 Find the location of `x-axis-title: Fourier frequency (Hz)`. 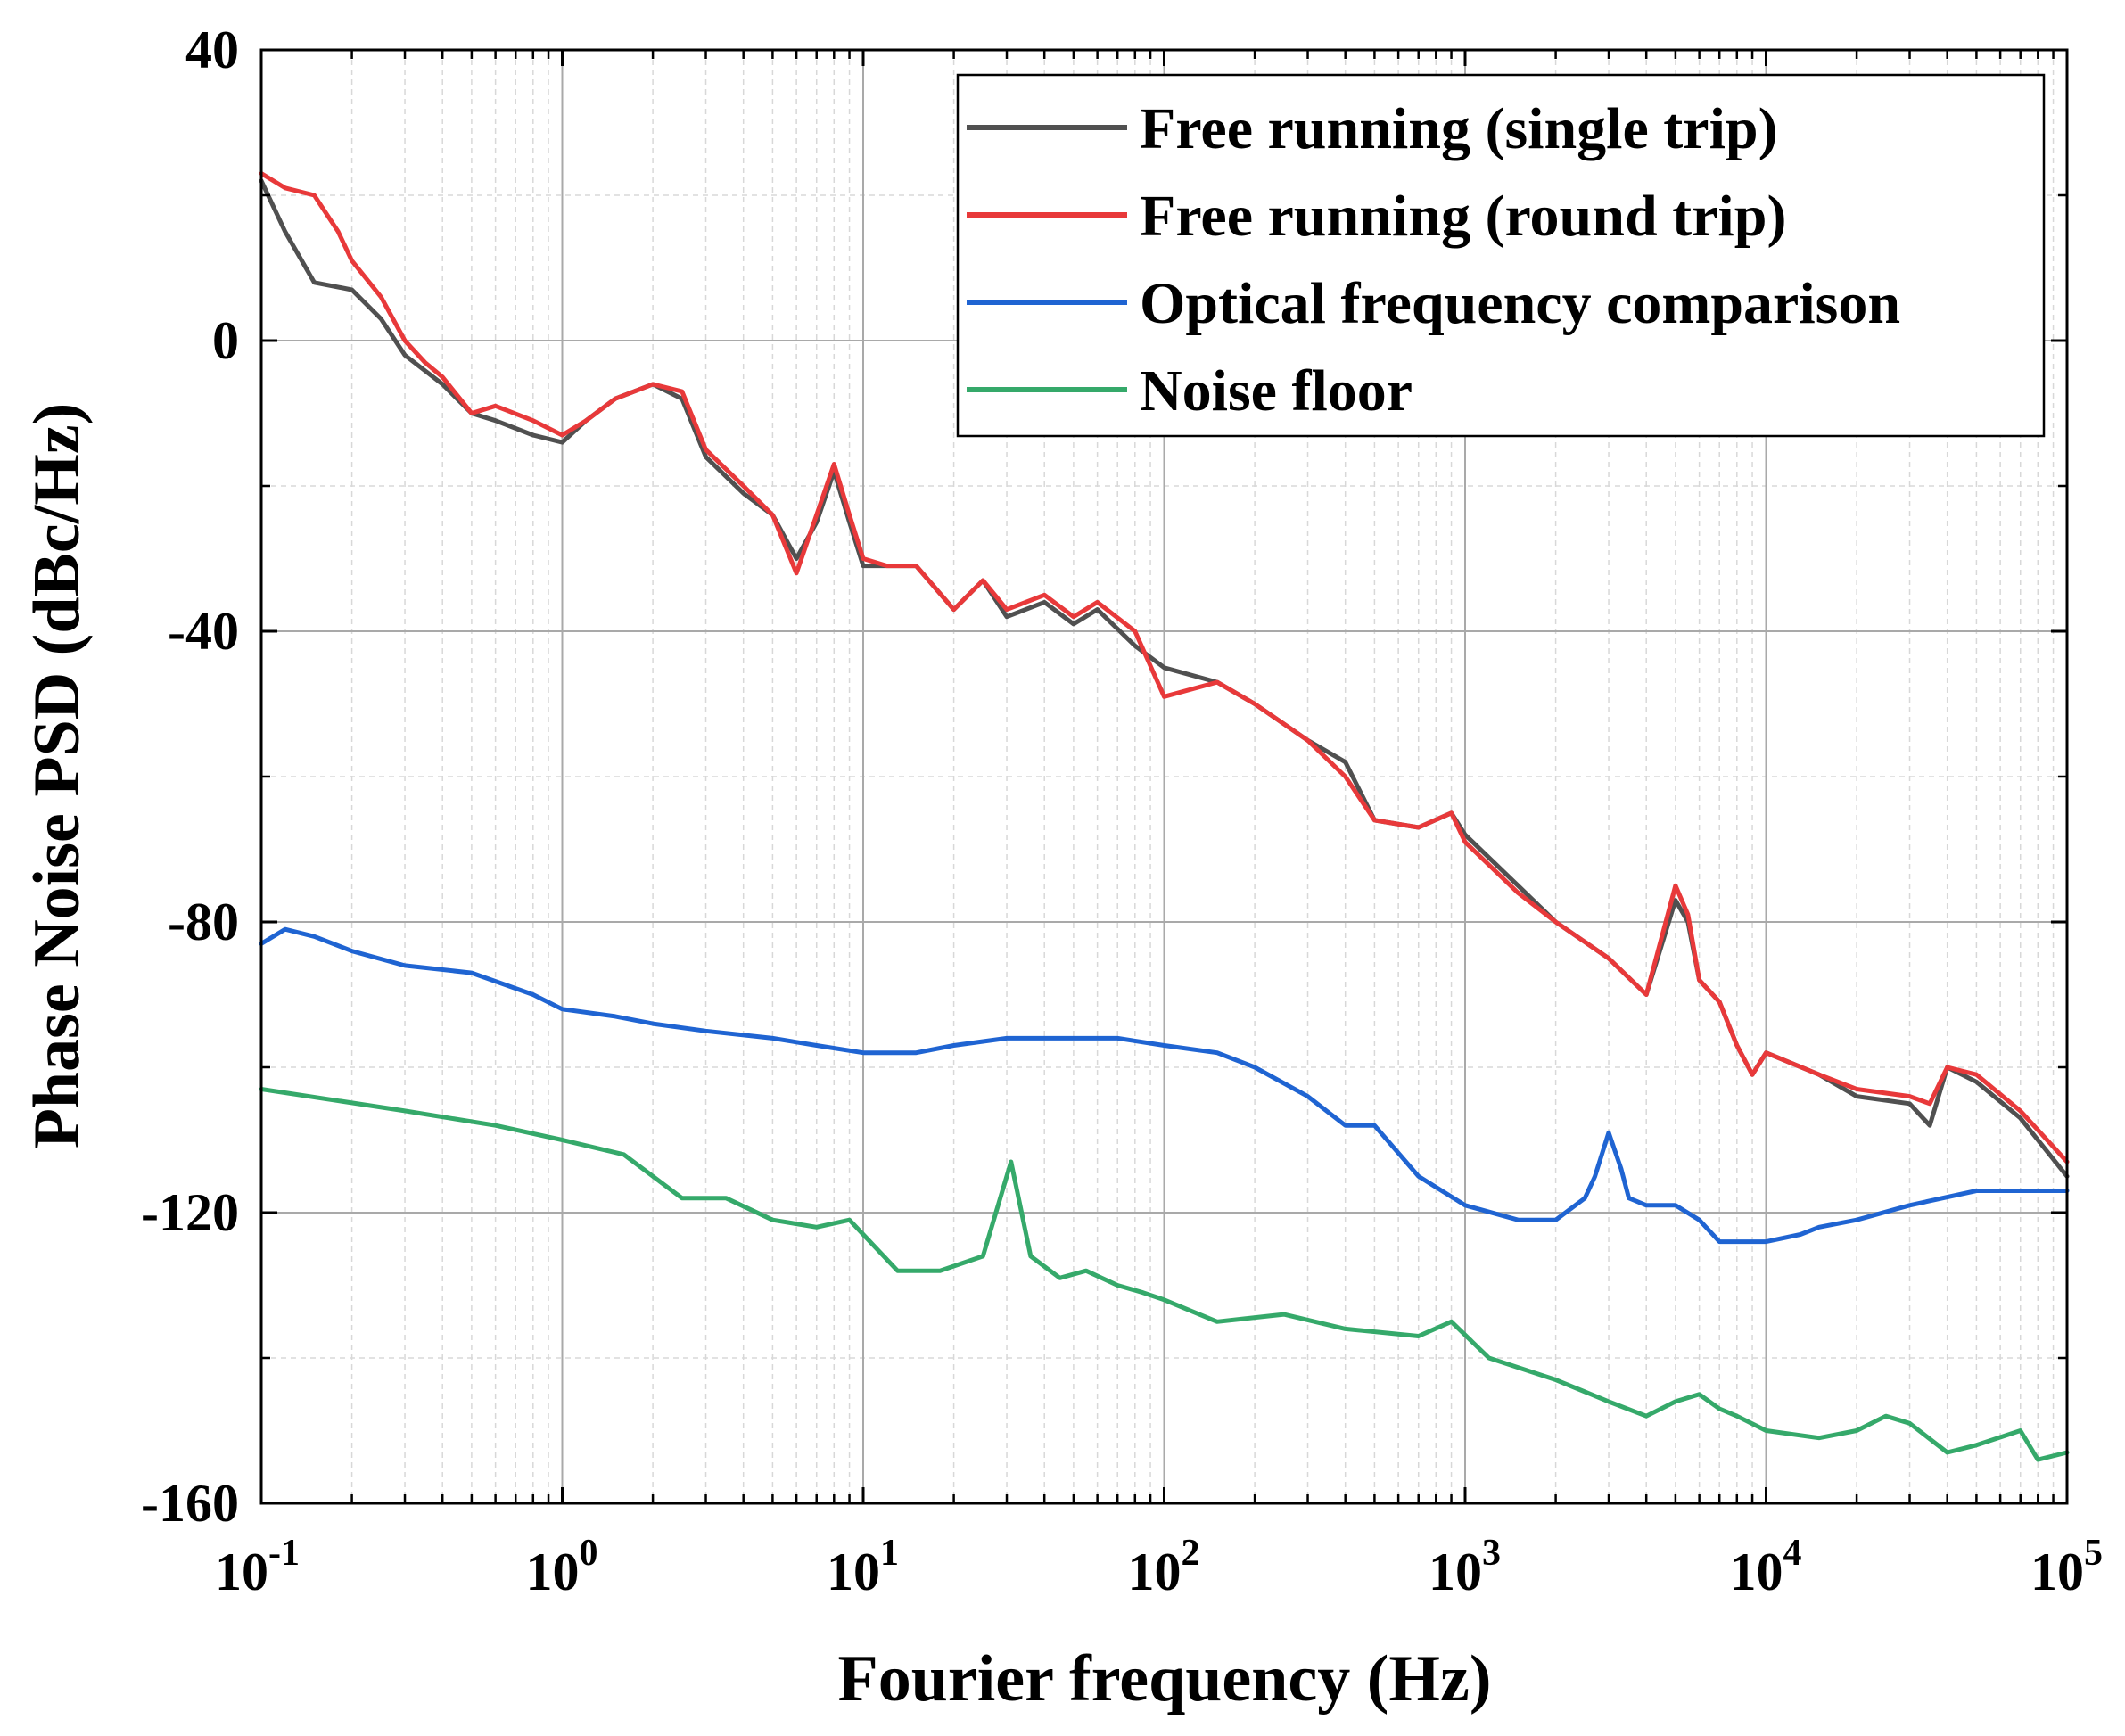

x-axis-title: Fourier frequency (Hz) is located at coordinates (1165, 1679).